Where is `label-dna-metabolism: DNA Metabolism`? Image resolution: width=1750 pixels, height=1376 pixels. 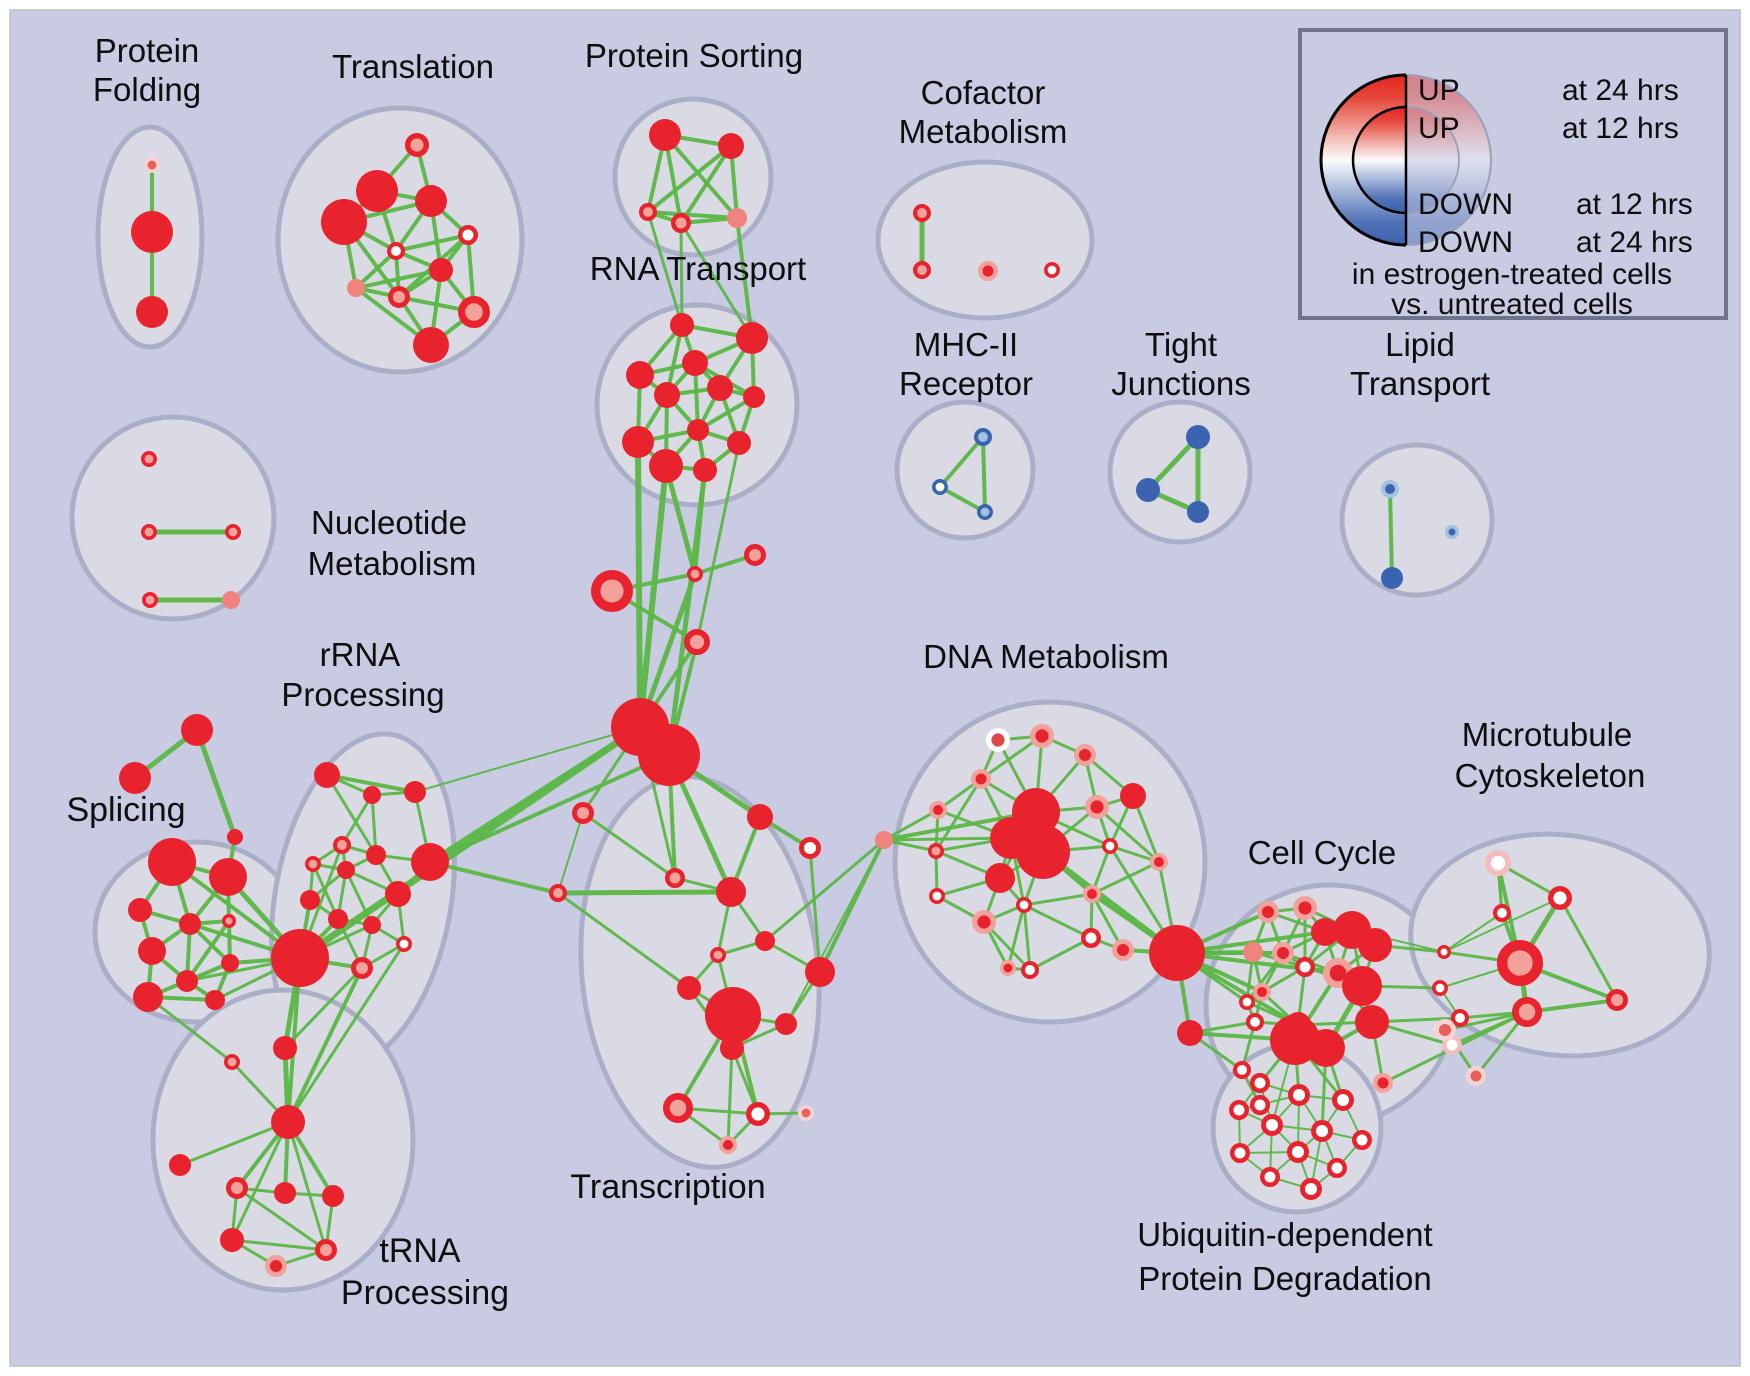 label-dna-metabolism: DNA Metabolism is located at coordinates (1046, 656).